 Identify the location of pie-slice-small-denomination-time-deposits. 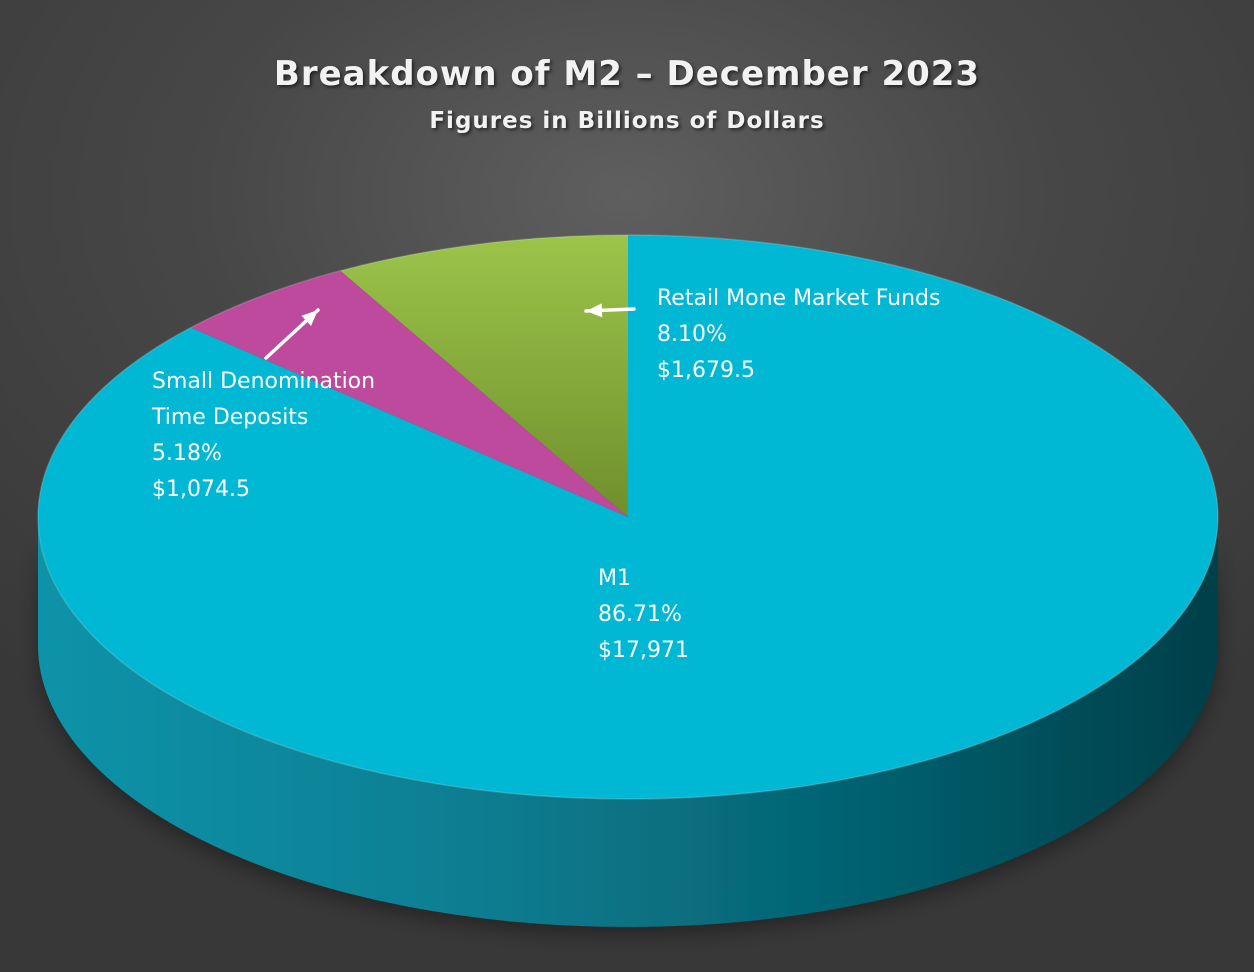
(409, 393).